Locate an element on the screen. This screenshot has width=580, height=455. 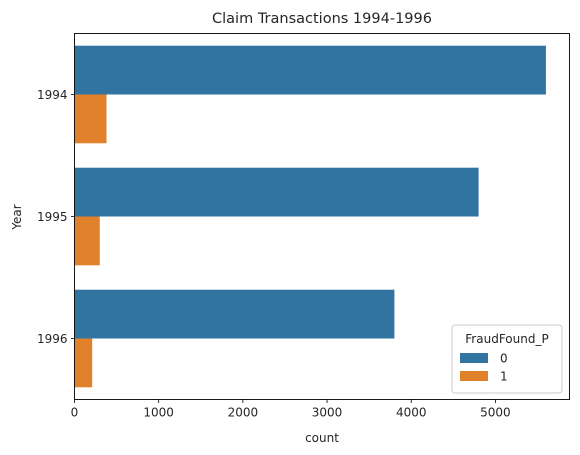
x-tick-label: 4000 is located at coordinates (411, 413).